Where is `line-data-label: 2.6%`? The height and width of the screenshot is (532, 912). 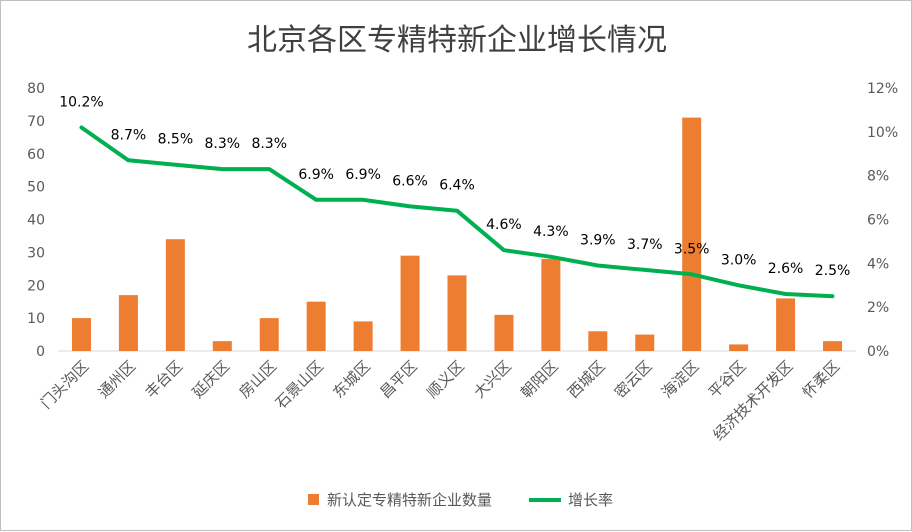
line-data-label: 2.6% is located at coordinates (786, 269).